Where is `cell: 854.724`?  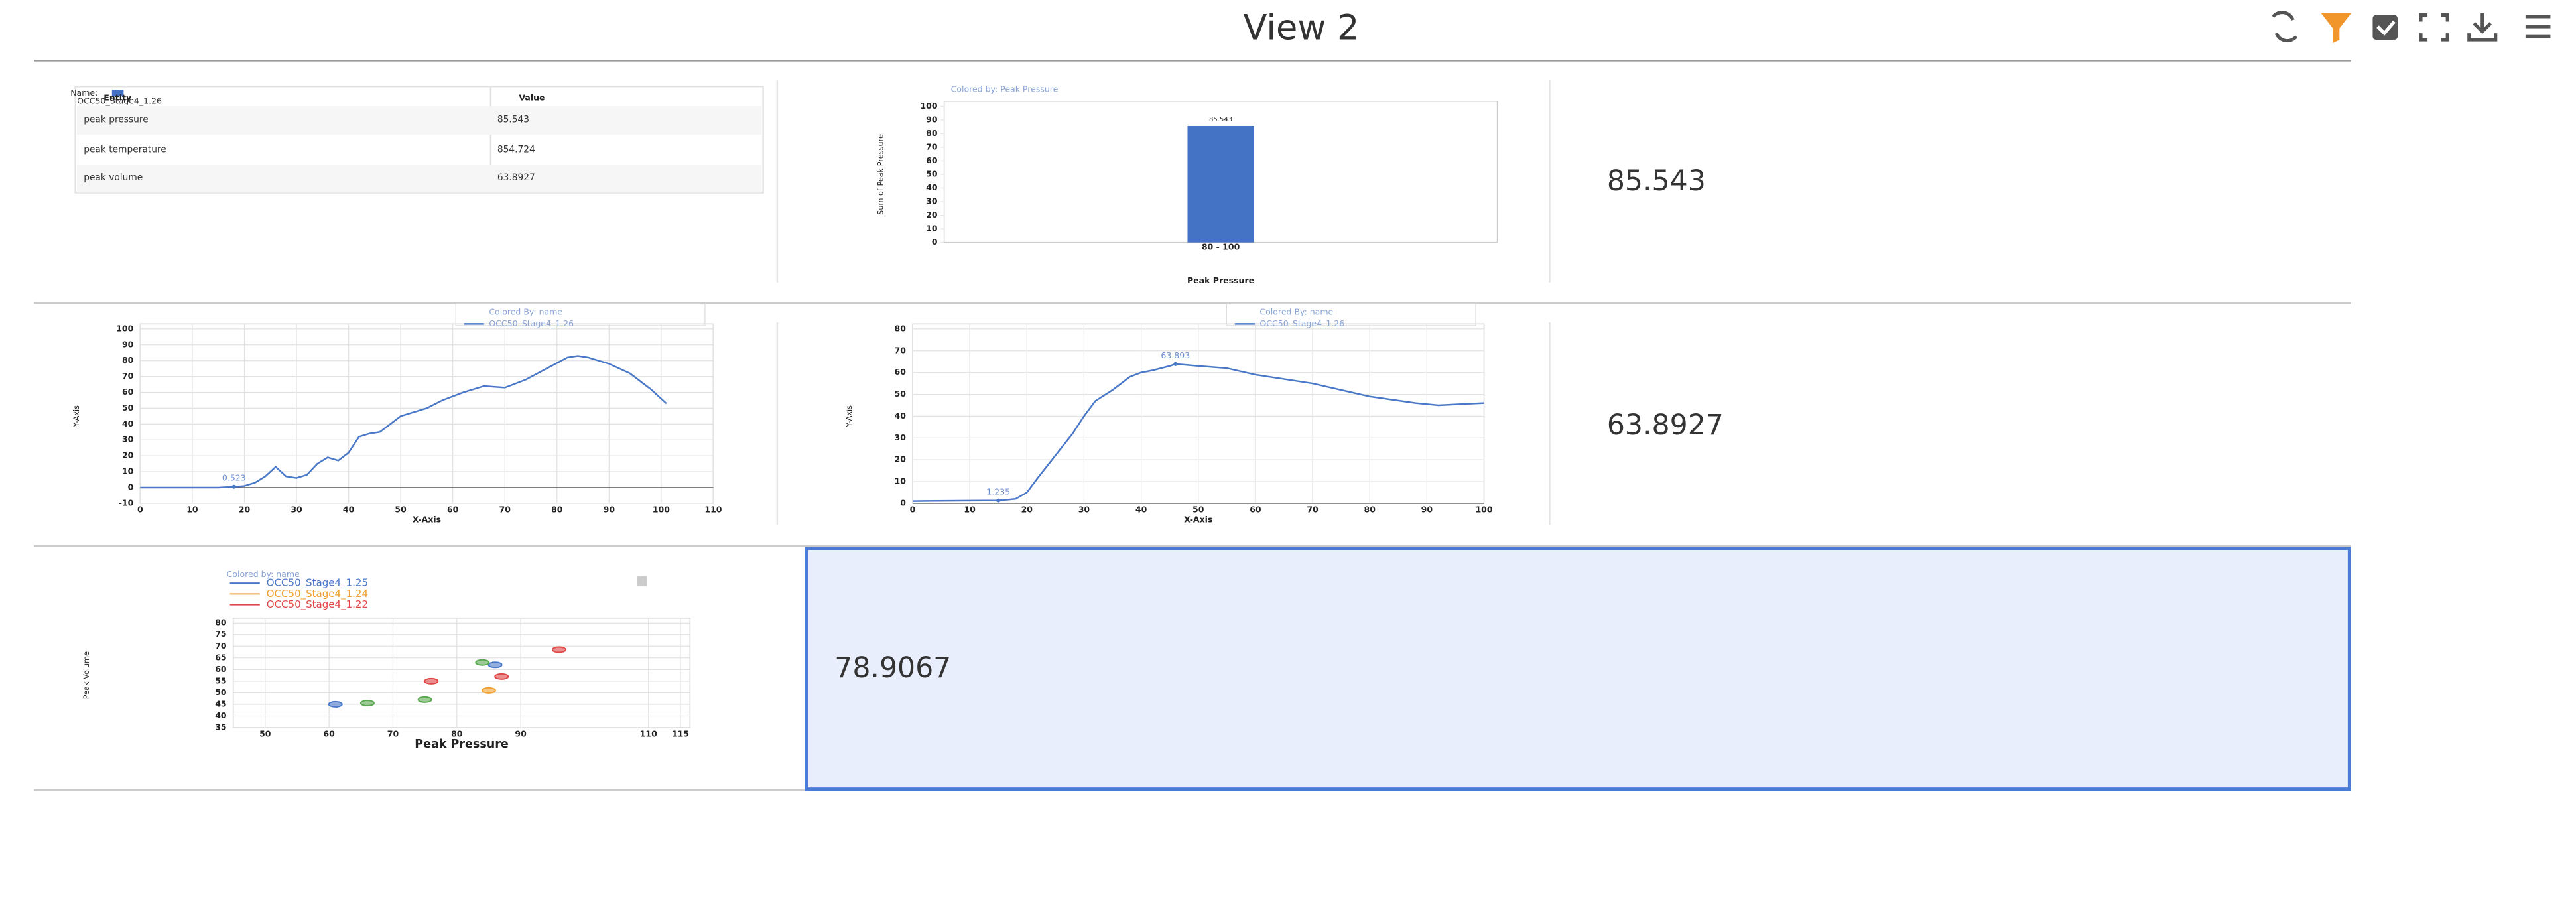
cell: 854.724 is located at coordinates (516, 149).